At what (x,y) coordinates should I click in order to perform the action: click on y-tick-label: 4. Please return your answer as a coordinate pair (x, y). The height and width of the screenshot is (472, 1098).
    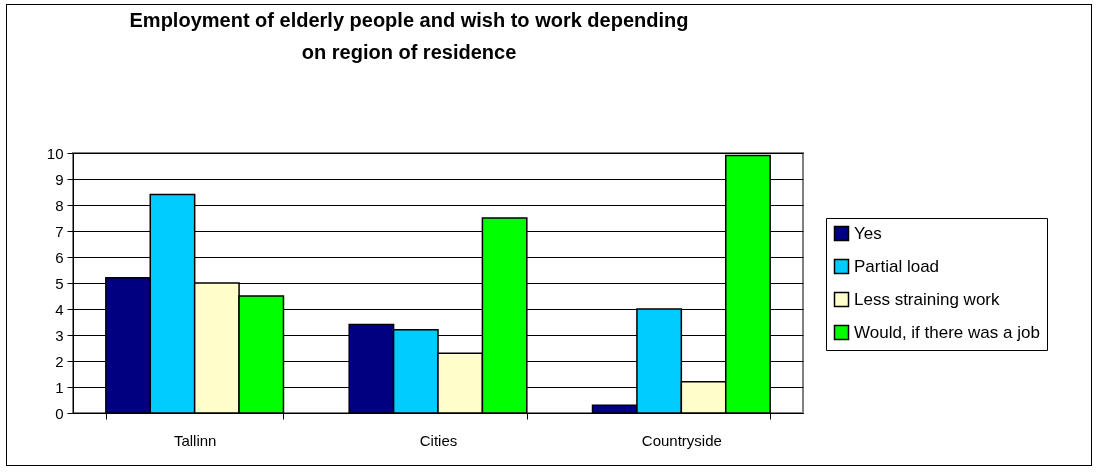
    Looking at the image, I should click on (59, 309).